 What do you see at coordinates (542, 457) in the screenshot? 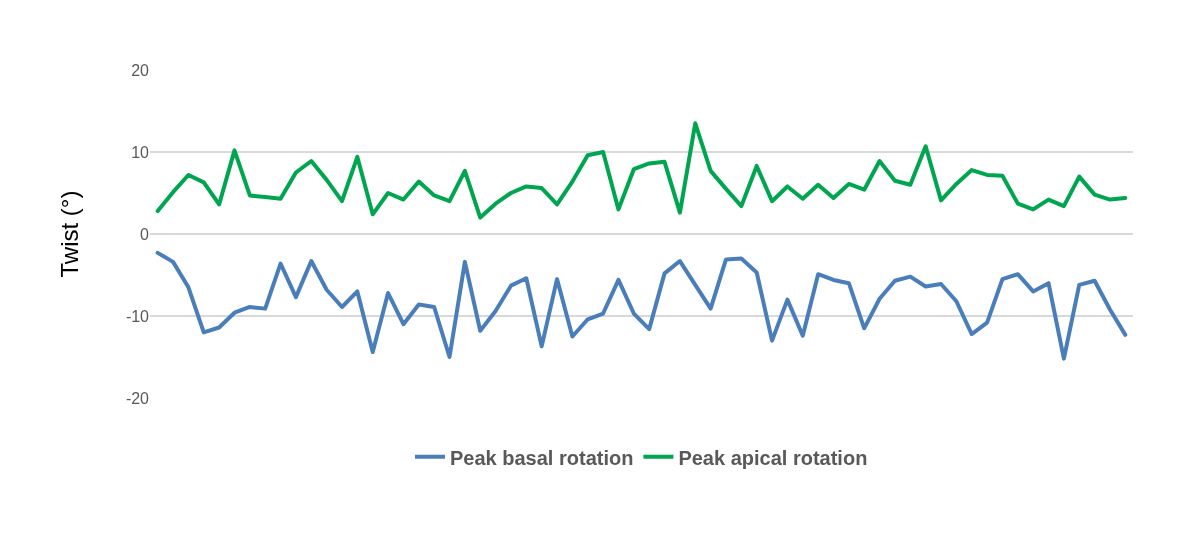
I see `legend-label: Peak basal rotation` at bounding box center [542, 457].